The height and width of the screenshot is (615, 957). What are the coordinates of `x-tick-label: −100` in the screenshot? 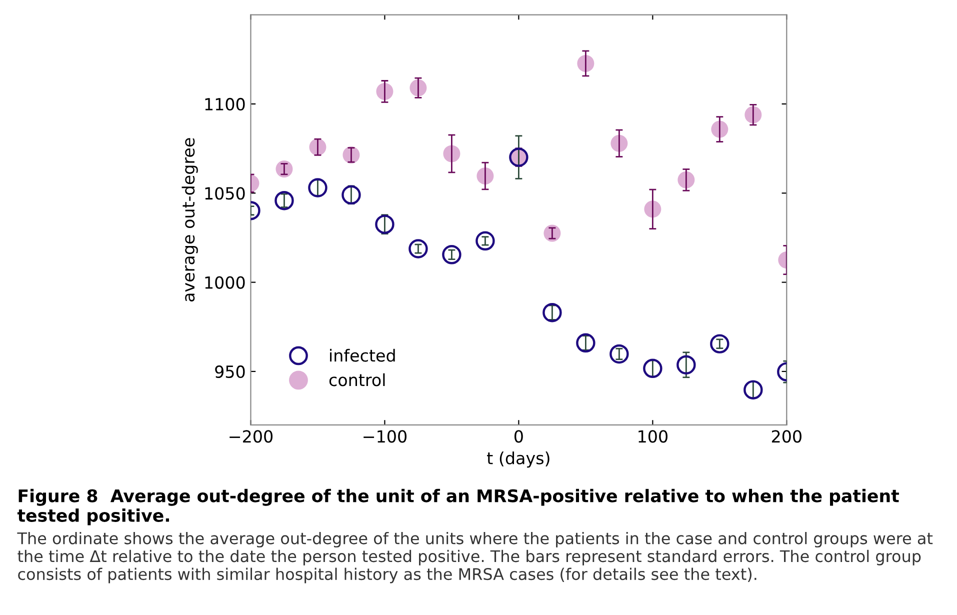 It's located at (385, 436).